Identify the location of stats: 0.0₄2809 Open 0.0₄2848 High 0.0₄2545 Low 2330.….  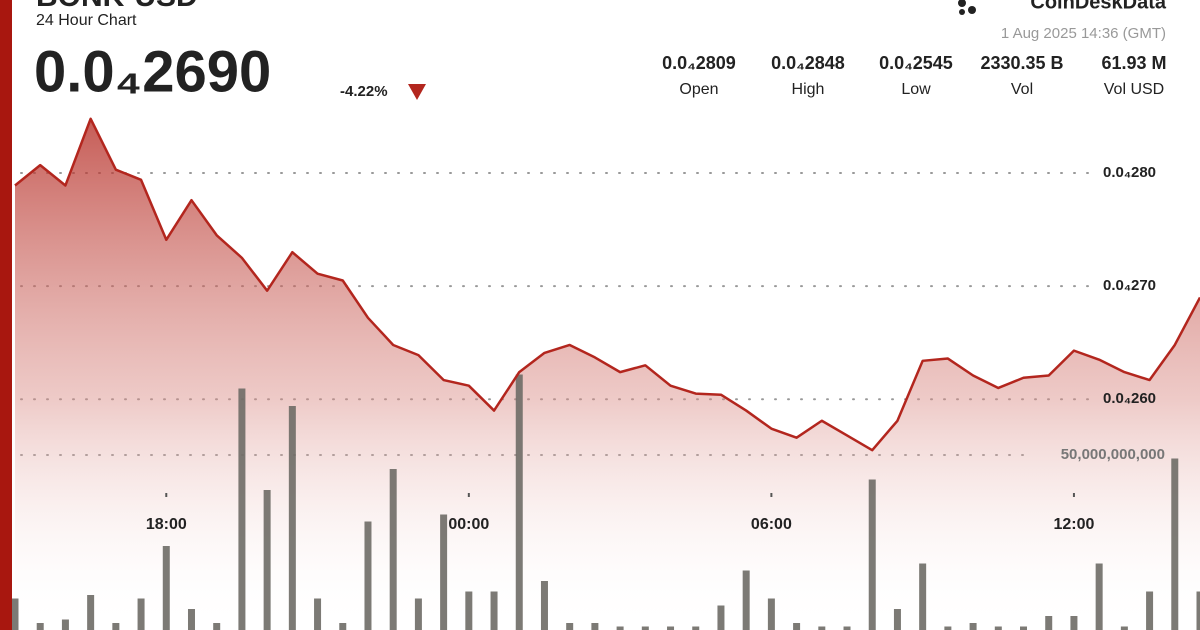
(914, 75).